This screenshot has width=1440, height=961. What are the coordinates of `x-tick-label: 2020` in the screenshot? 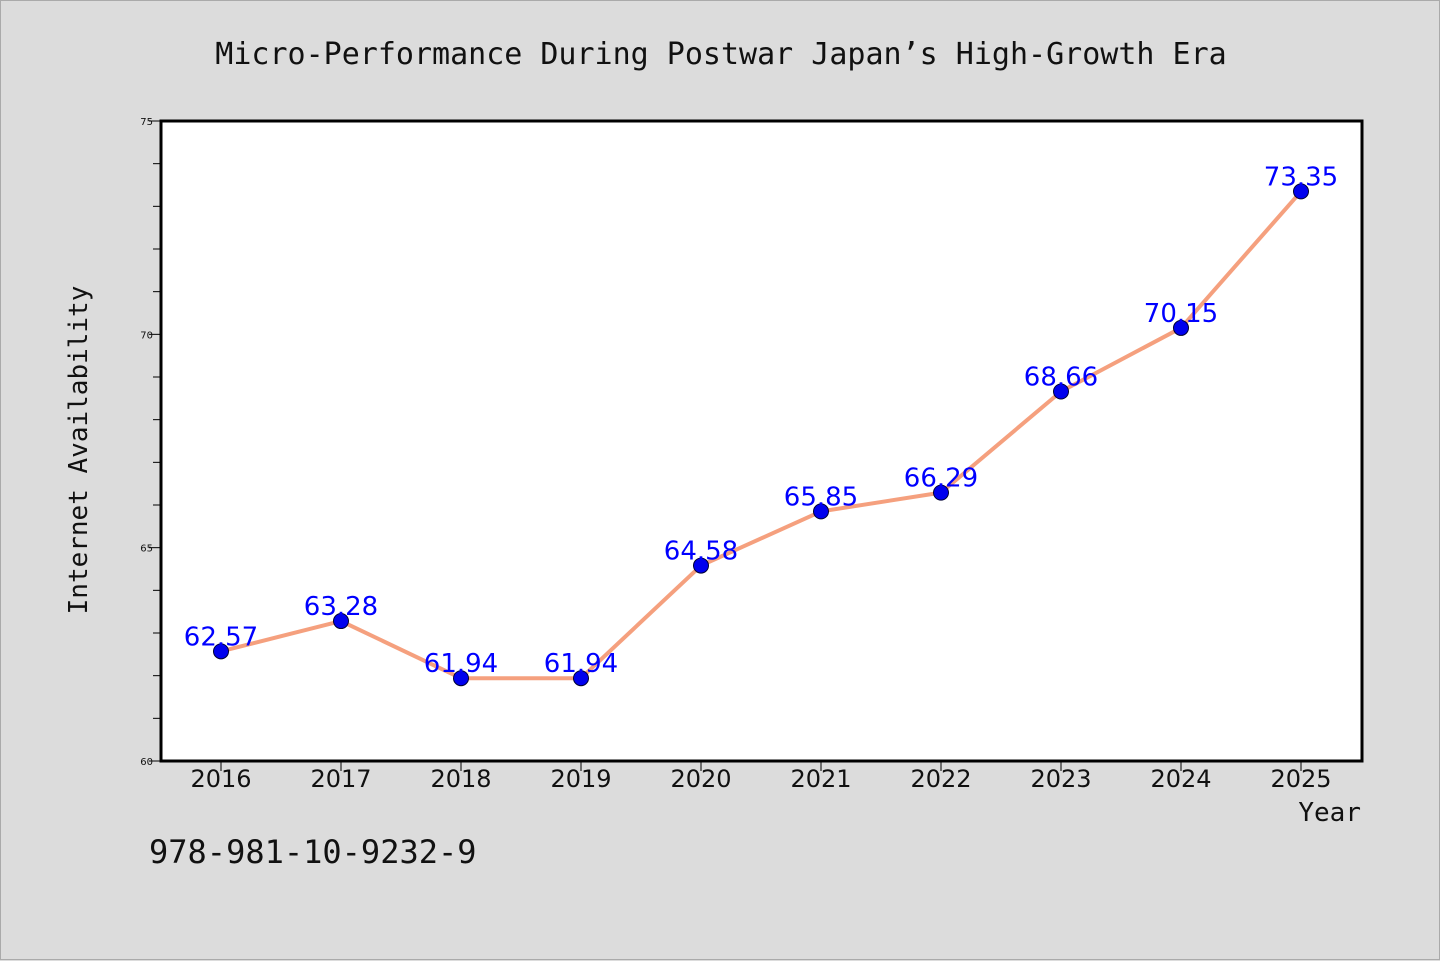 It's located at (700, 779).